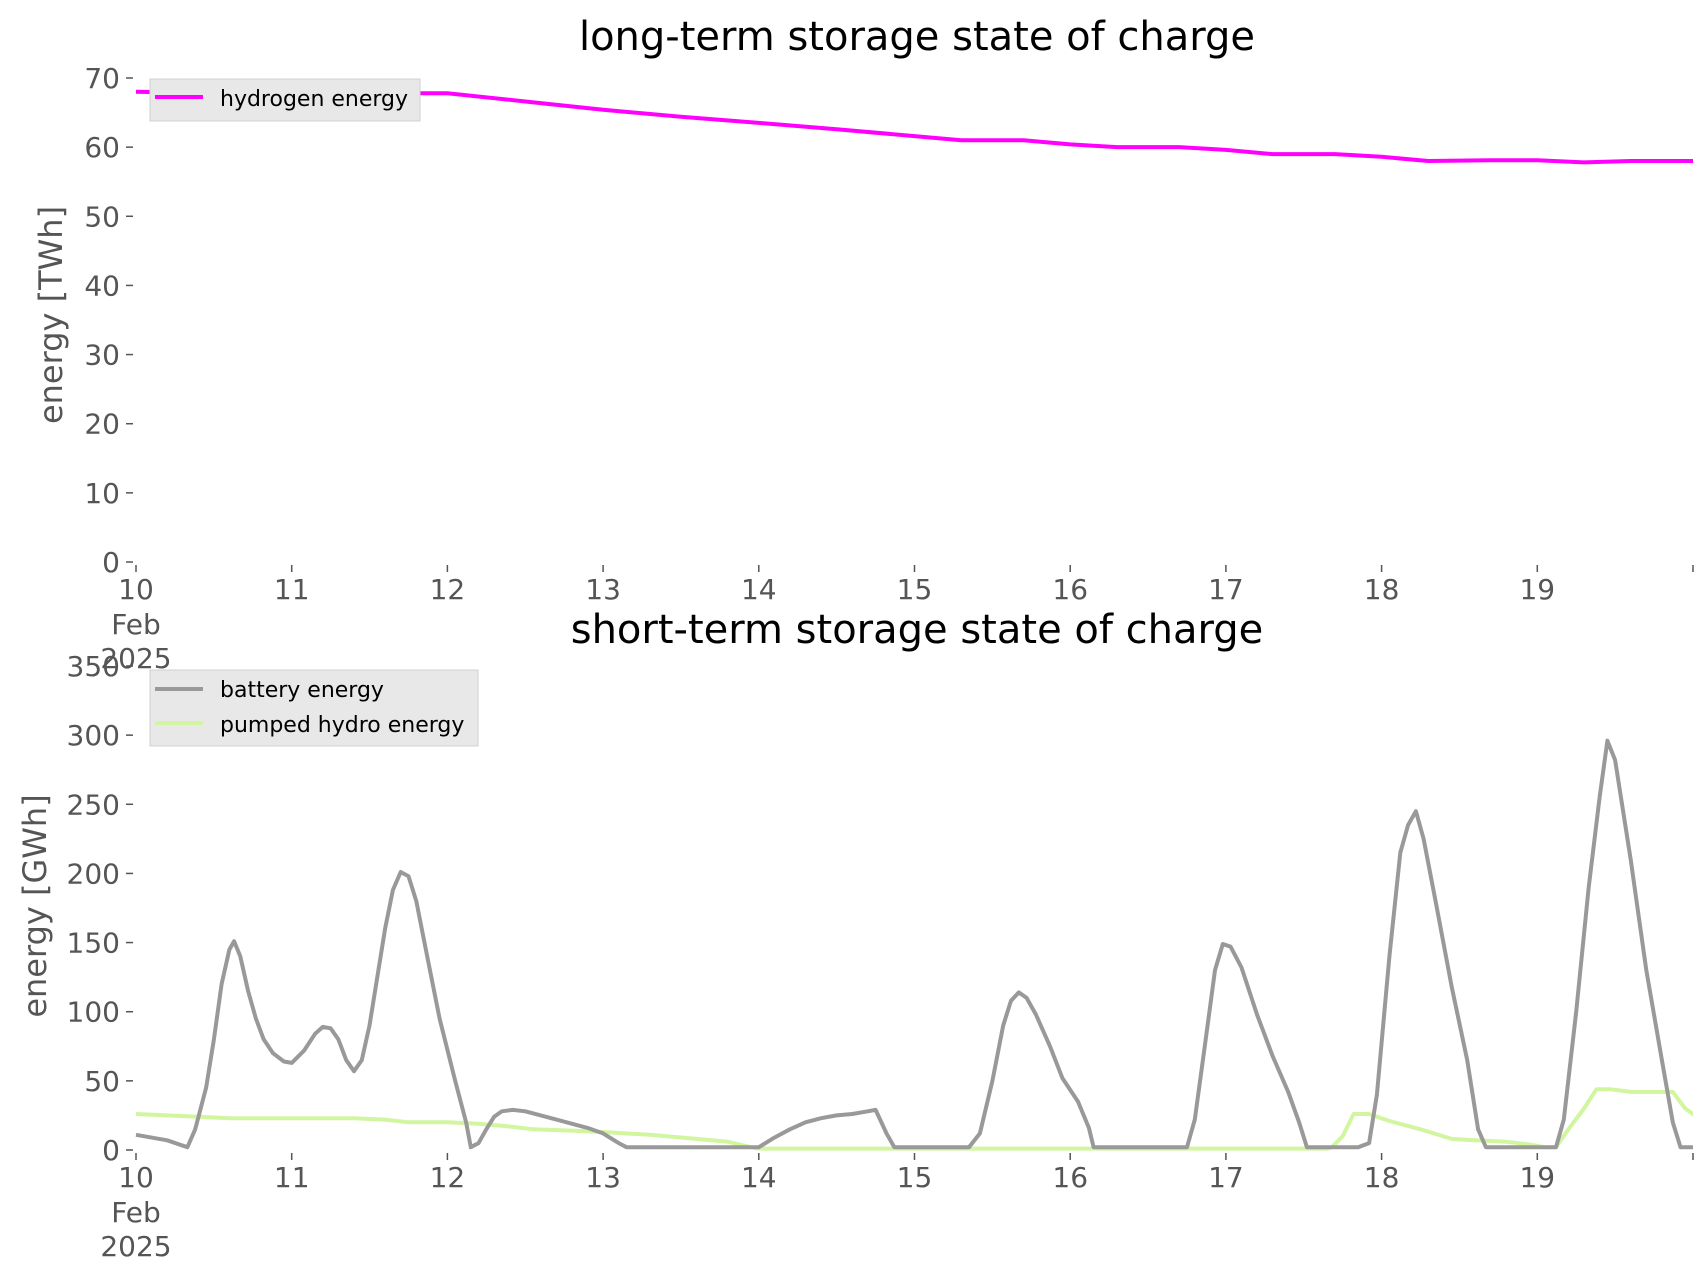 This screenshot has width=1706, height=1277. What do you see at coordinates (93, 873) in the screenshot?
I see `y-tick-label: 200` at bounding box center [93, 873].